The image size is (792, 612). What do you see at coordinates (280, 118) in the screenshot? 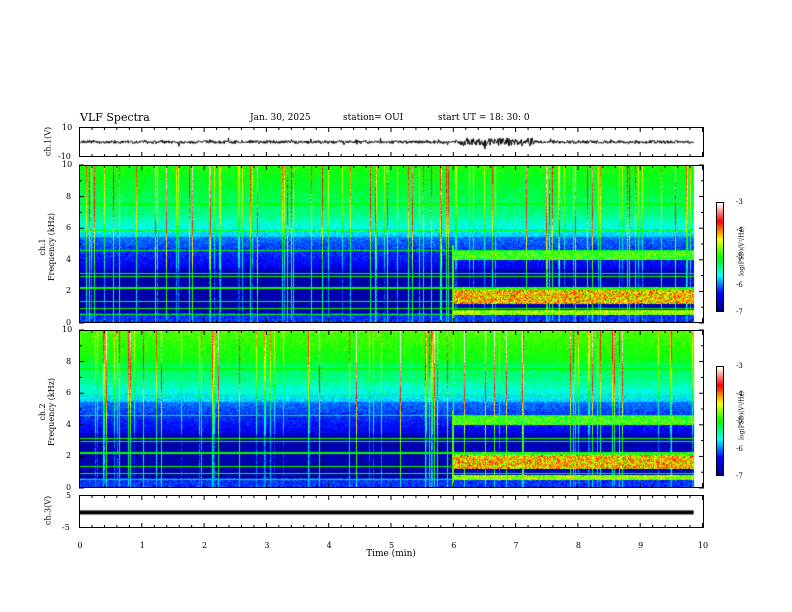
I see `date-label: Jan. 30, 2025` at bounding box center [280, 118].